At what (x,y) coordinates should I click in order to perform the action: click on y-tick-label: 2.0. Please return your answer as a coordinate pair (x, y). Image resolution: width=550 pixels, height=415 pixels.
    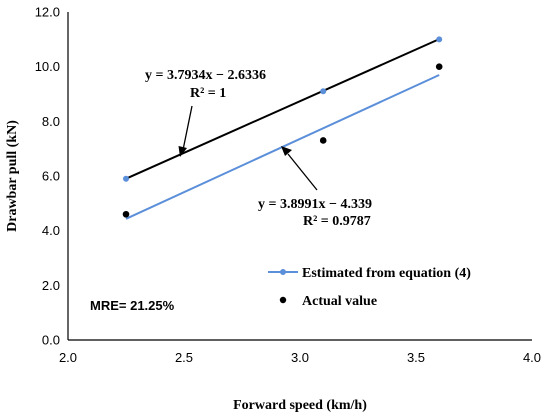
    Looking at the image, I should click on (51, 285).